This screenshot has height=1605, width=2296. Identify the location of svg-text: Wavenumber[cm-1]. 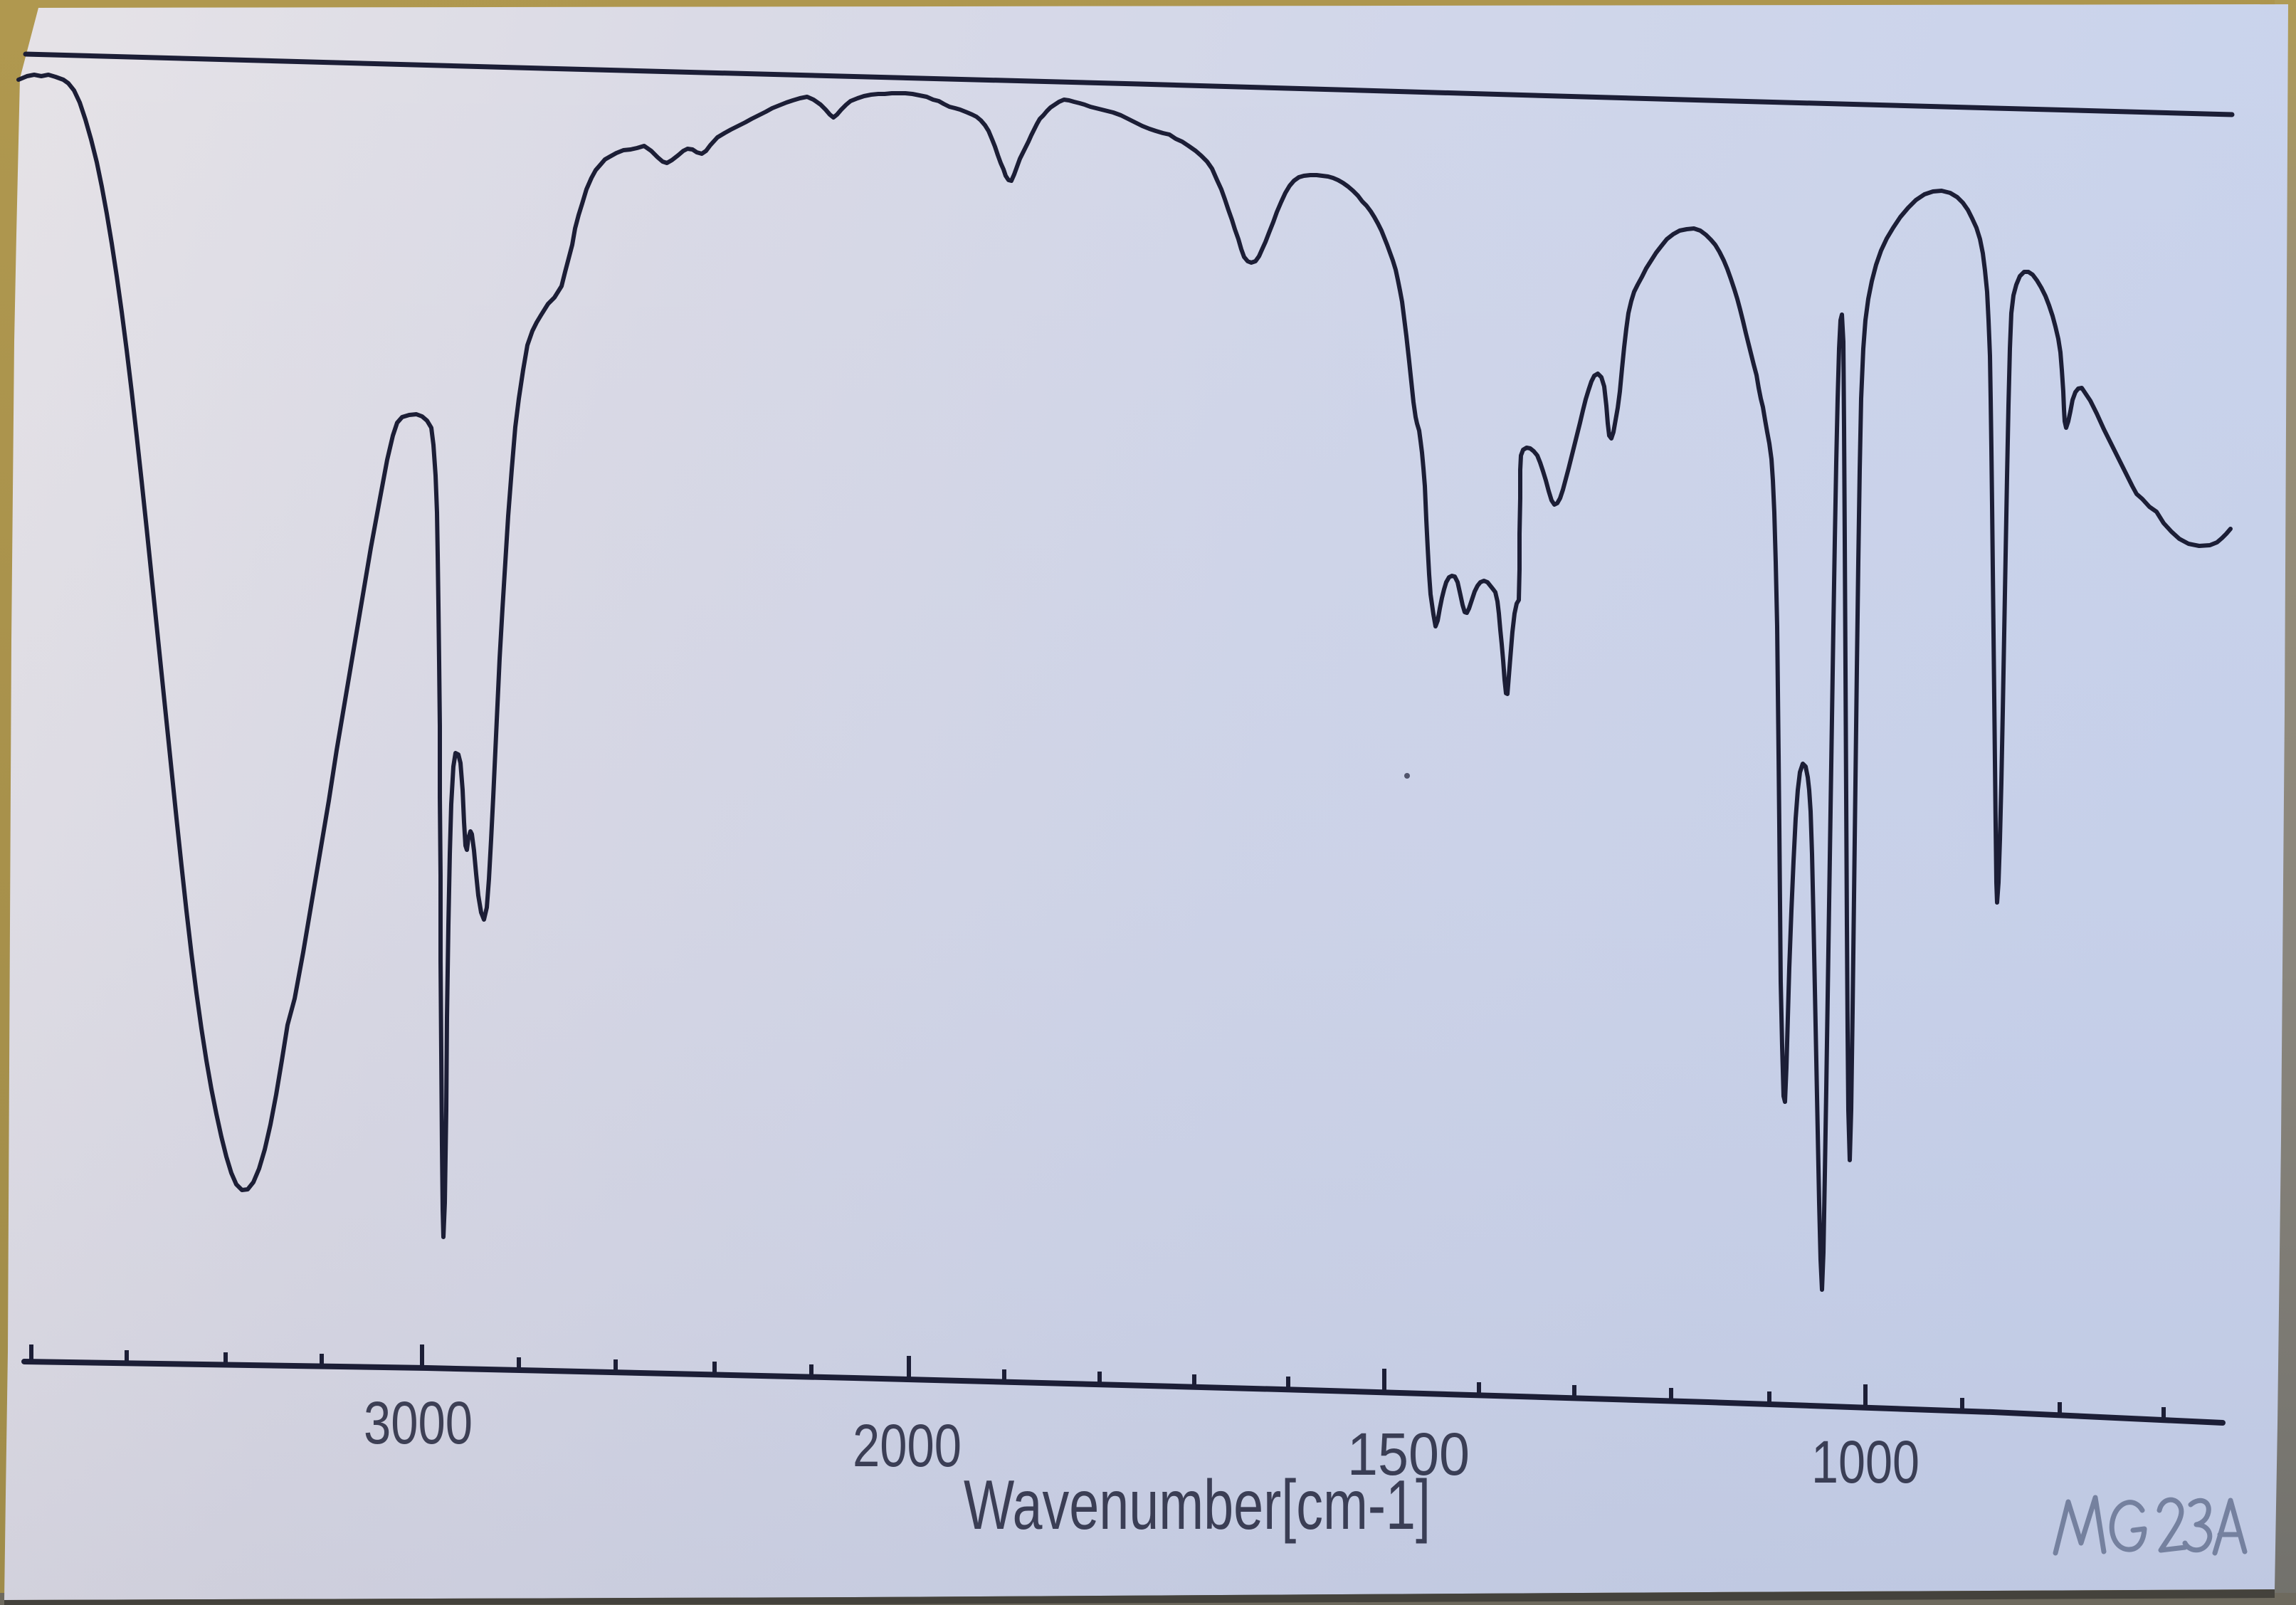
(1197, 1505).